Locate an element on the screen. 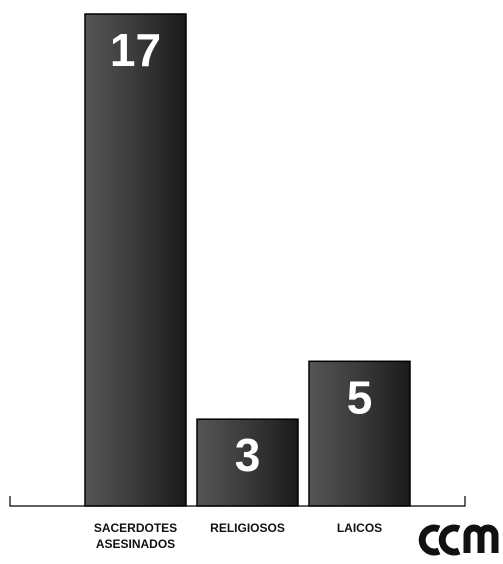 The width and height of the screenshot is (503, 564). value-label: 3 is located at coordinates (248, 455).